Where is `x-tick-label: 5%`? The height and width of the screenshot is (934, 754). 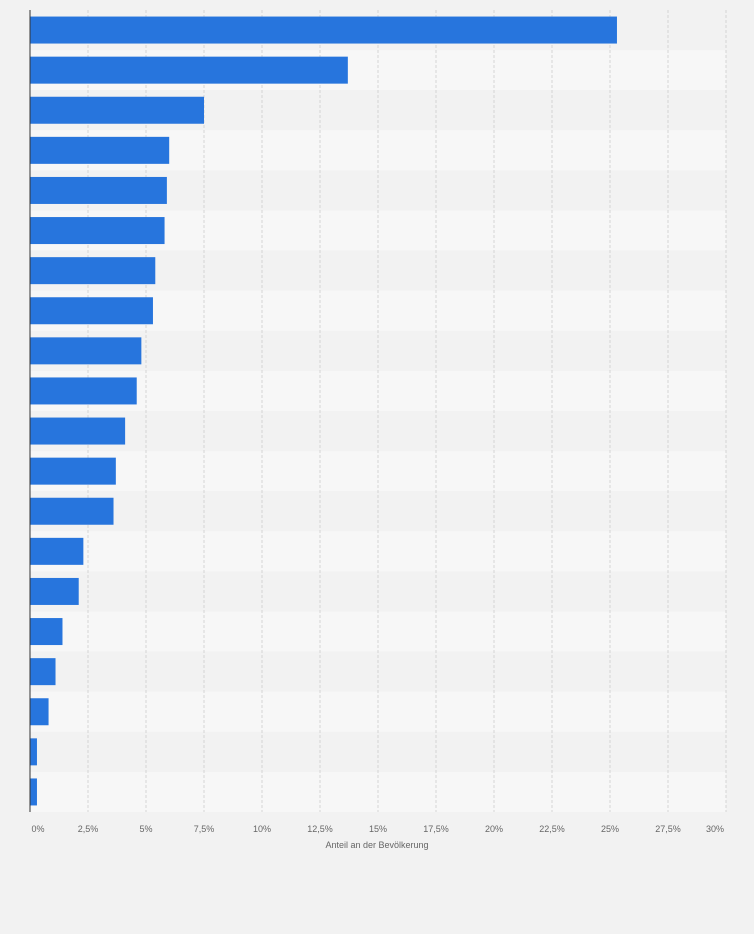 x-tick-label: 5% is located at coordinates (145, 829).